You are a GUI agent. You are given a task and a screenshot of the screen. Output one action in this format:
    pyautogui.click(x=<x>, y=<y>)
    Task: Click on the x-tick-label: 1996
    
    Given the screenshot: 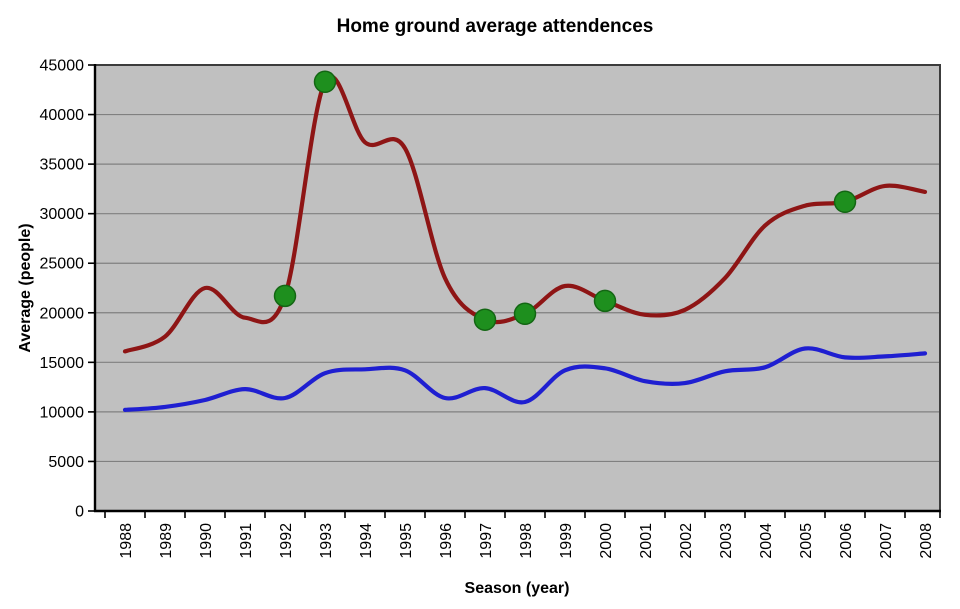 What is the action you would take?
    pyautogui.click(x=446, y=541)
    